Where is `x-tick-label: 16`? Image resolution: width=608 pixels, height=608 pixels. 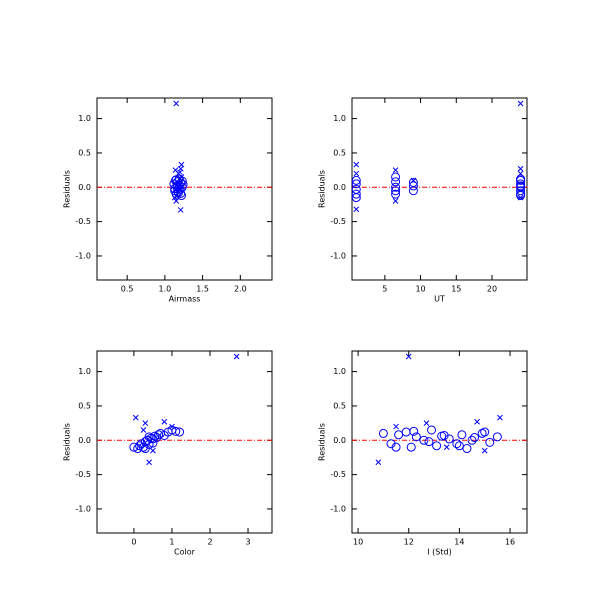 x-tick-label: 16 is located at coordinates (510, 542).